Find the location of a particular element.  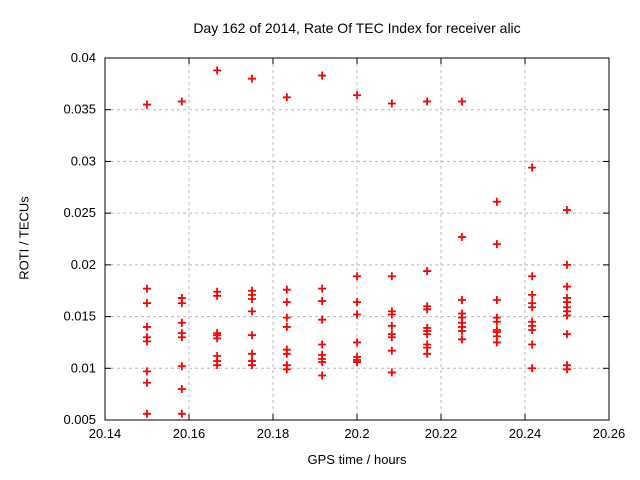

y-tick-label: 0.035 is located at coordinates (79, 109).